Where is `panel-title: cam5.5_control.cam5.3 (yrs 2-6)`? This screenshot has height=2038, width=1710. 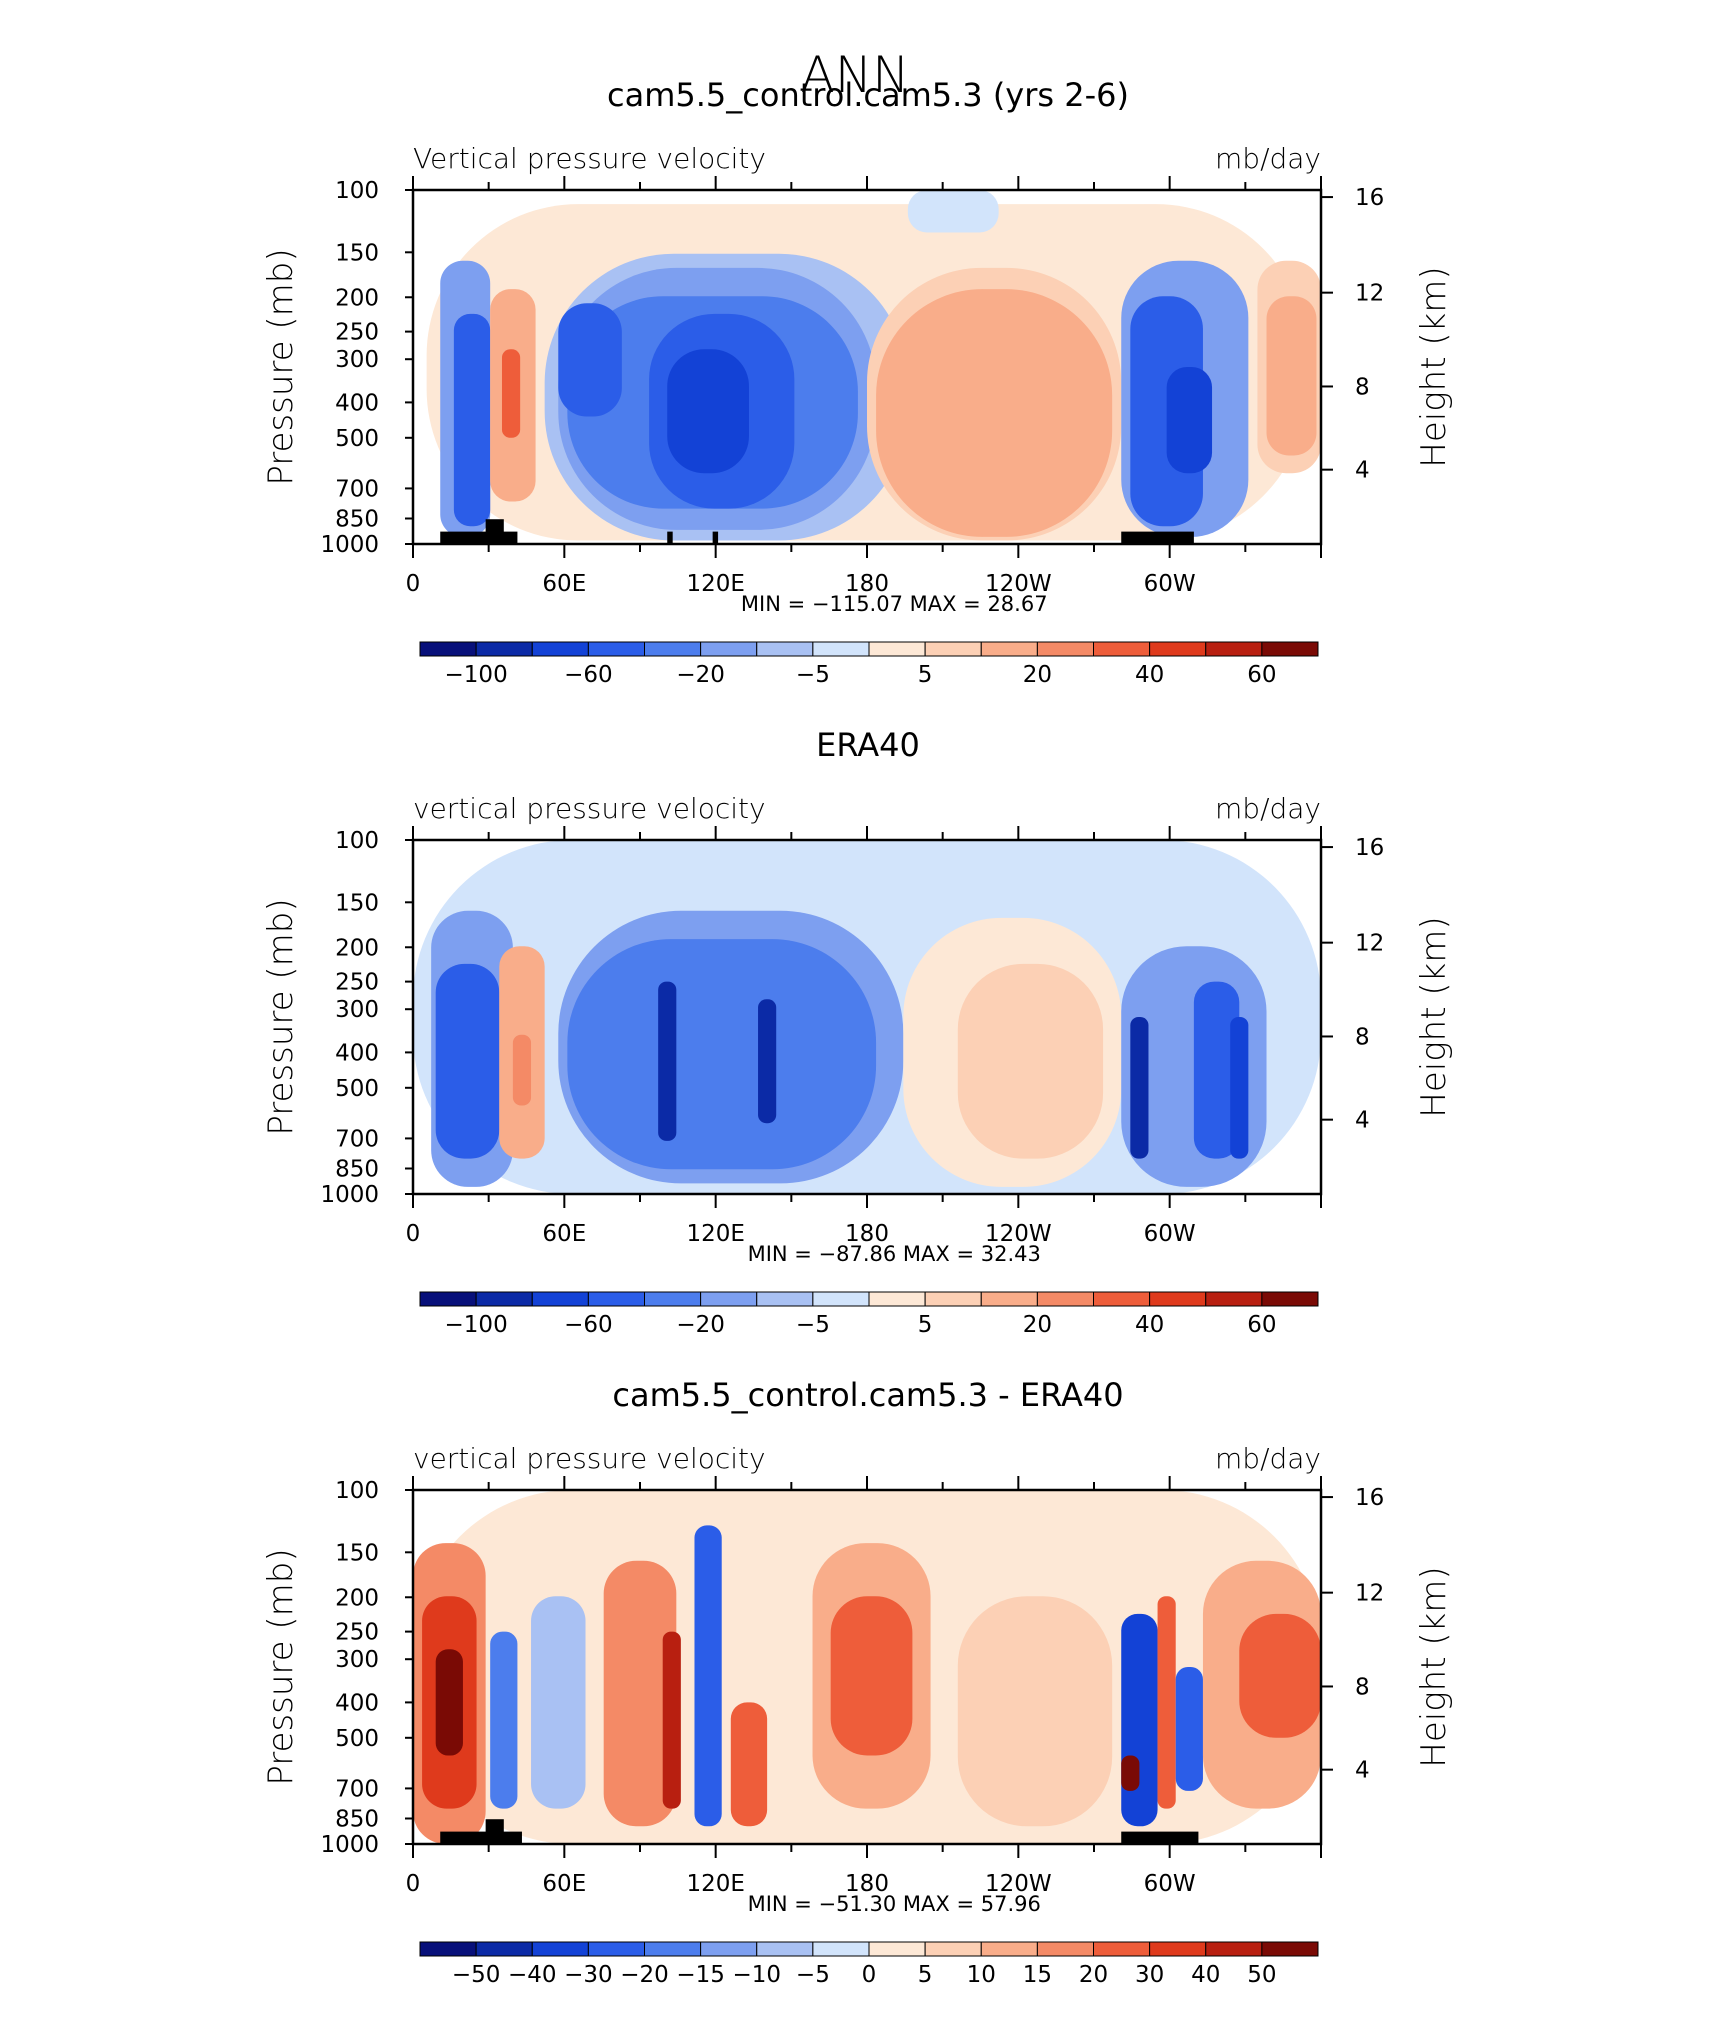
panel-title: cam5.5_control.cam5.3 (yrs 2-6) is located at coordinates (868, 95).